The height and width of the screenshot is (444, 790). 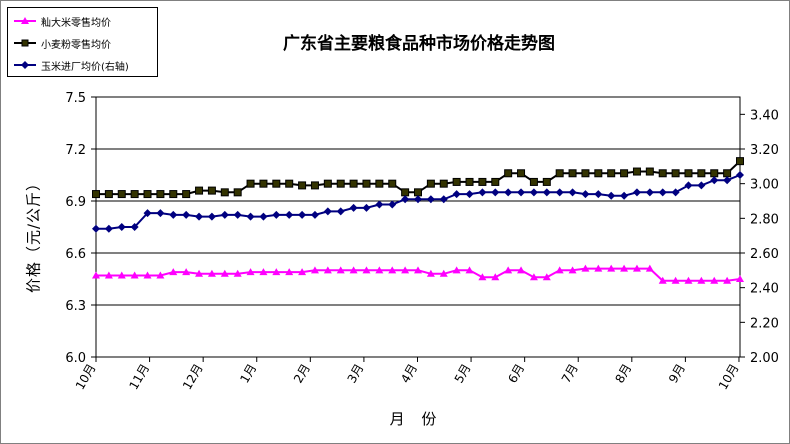 I want to click on legend-swatch-rice, so click(x=25, y=20).